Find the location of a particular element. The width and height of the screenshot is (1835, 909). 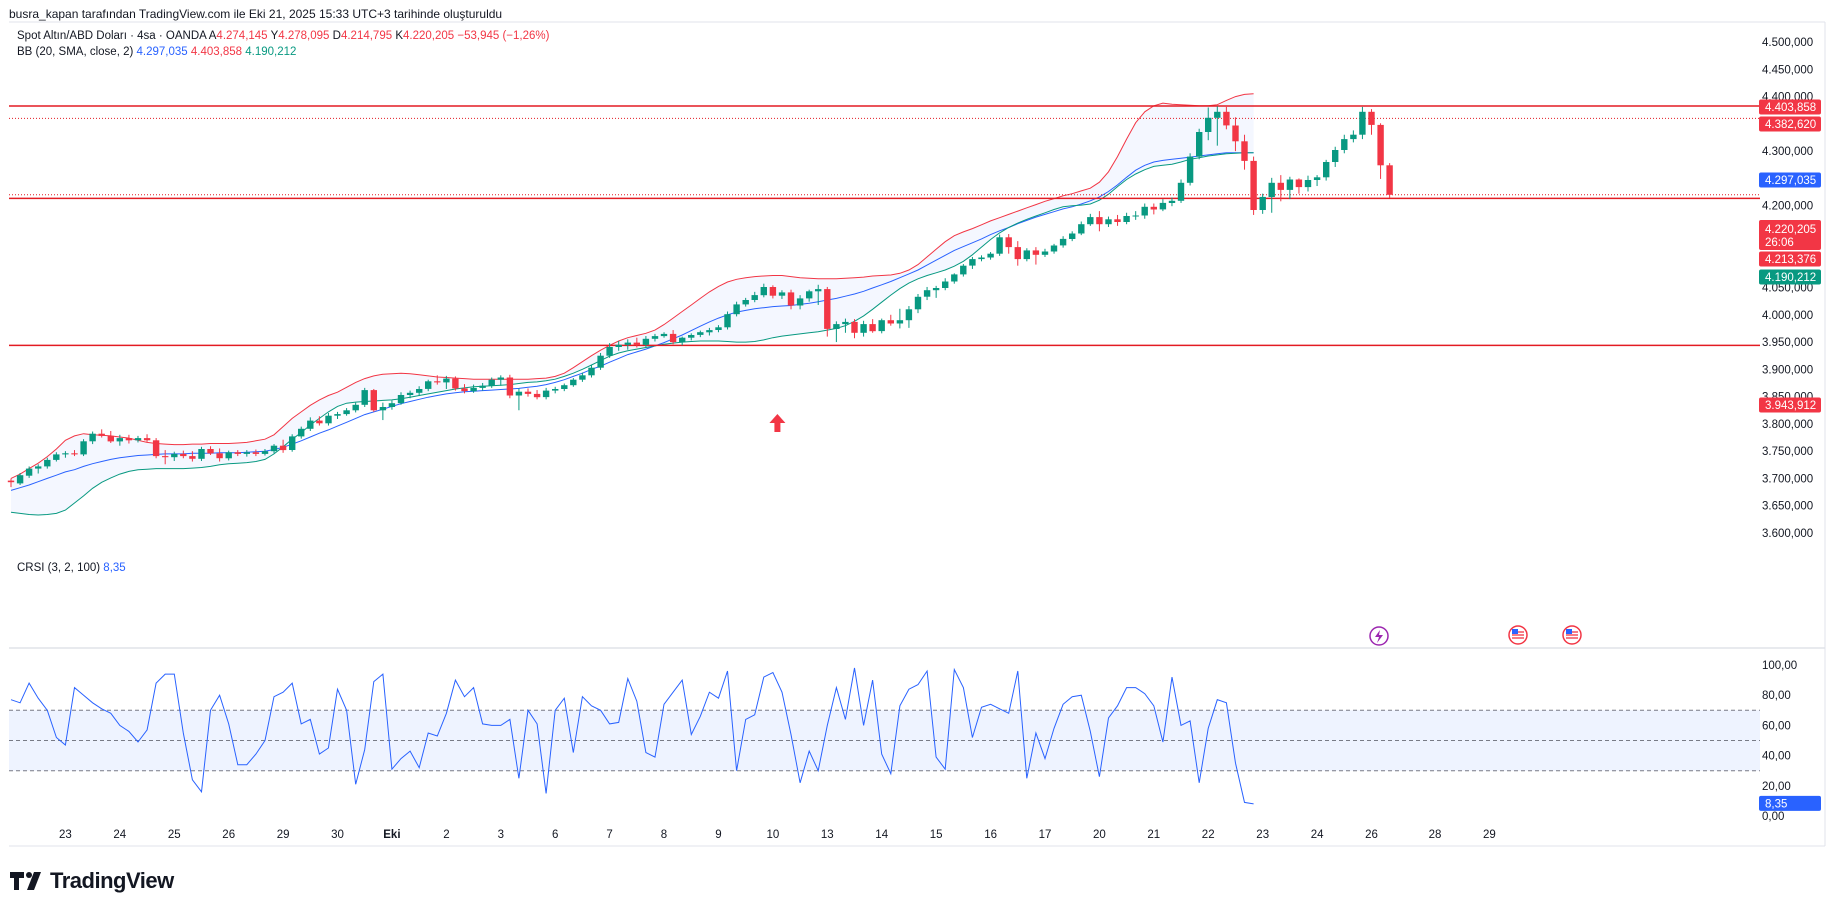

crsi-badge: 8,35 is located at coordinates (1790, 803).